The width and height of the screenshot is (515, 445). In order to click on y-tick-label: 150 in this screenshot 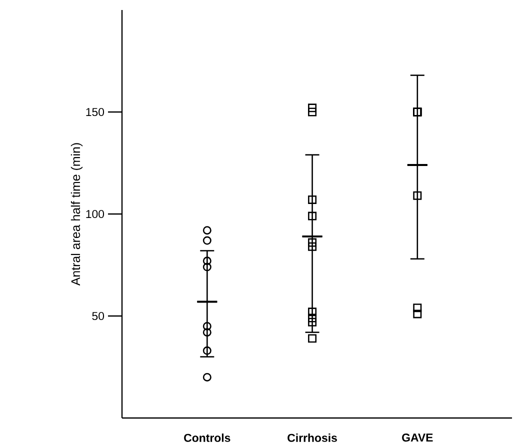, I will do `click(95, 112)`.